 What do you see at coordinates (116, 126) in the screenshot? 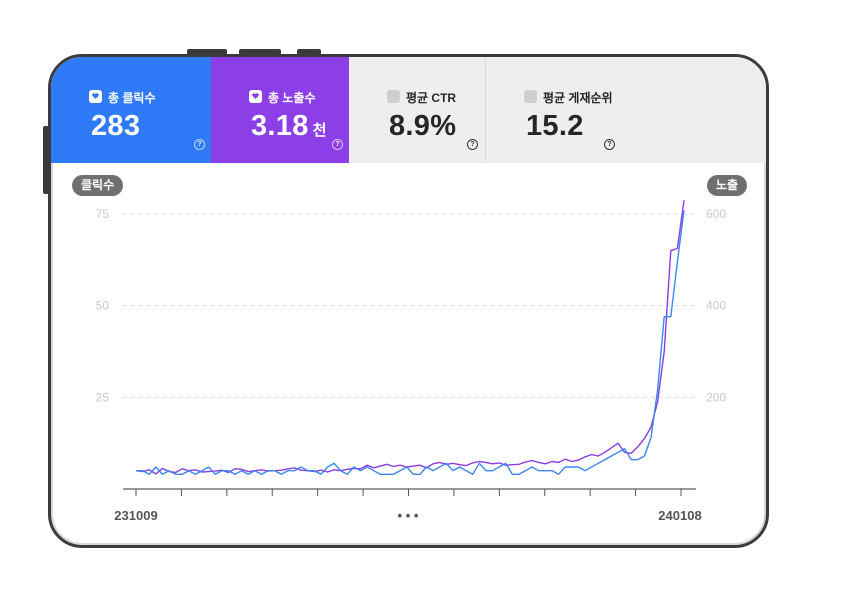
I see `card-value: 283` at bounding box center [116, 126].